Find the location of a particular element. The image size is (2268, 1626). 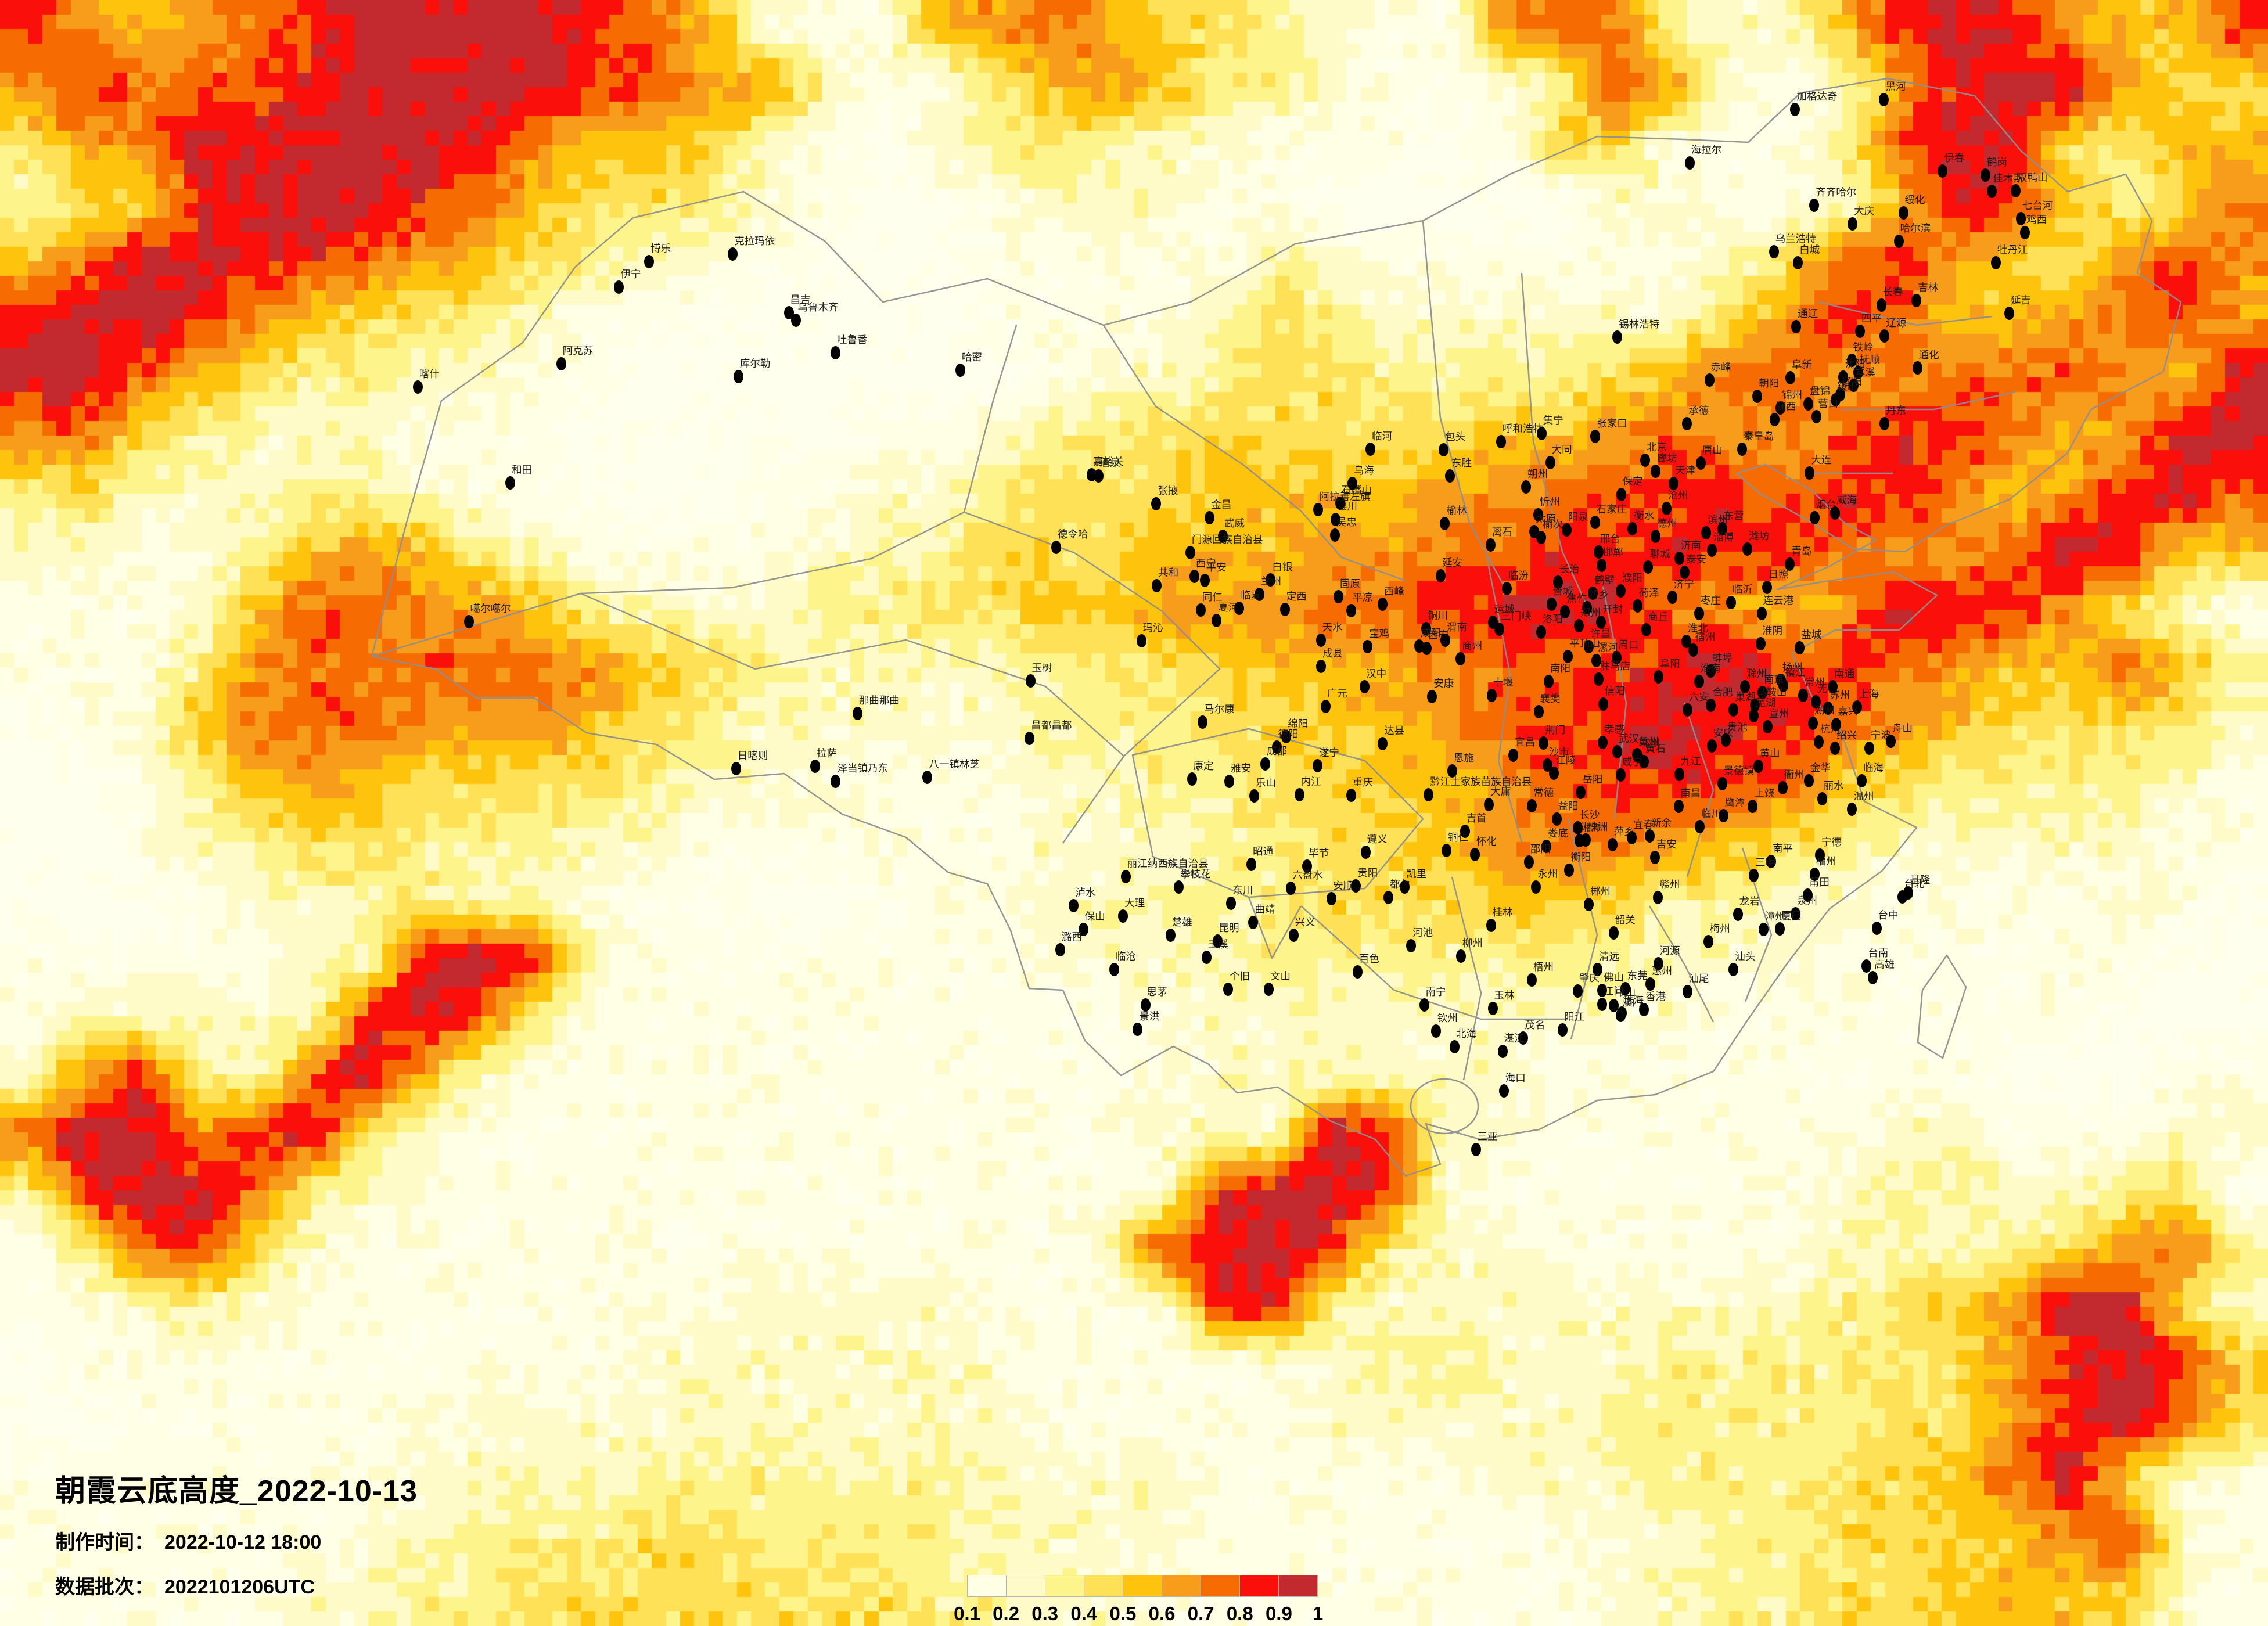

city-label: 梧州 is located at coordinates (1543, 967).